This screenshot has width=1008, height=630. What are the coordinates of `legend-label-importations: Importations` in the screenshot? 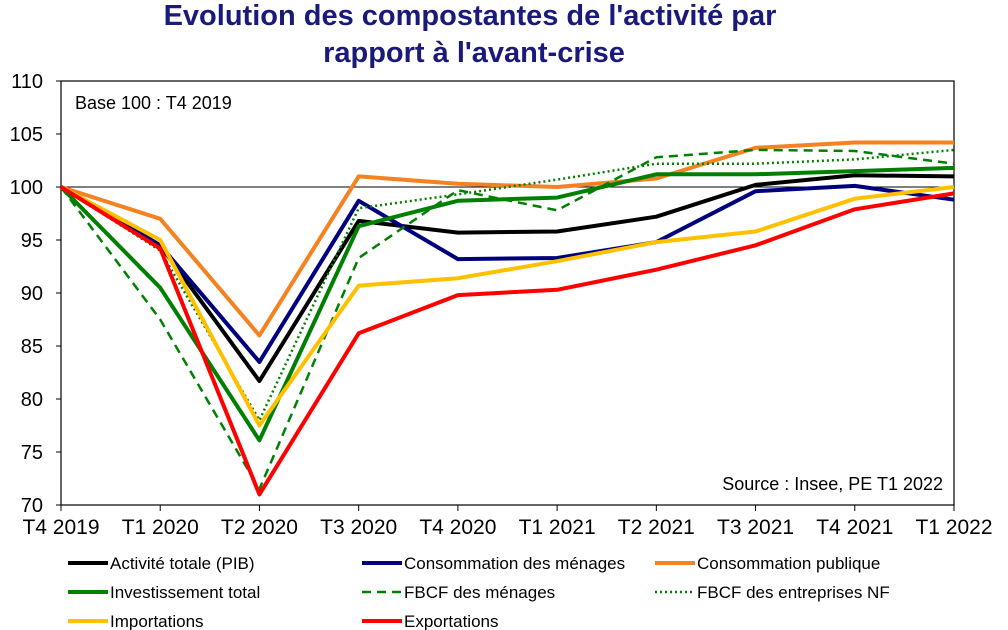 It's located at (157, 621).